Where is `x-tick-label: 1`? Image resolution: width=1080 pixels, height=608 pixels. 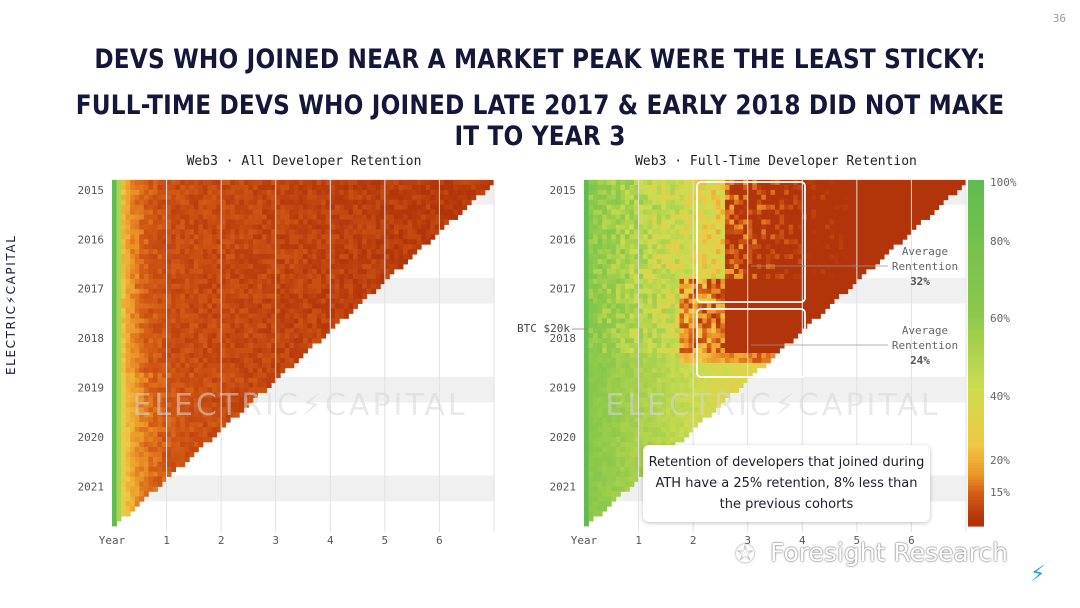
x-tick-label: 1 is located at coordinates (166, 540).